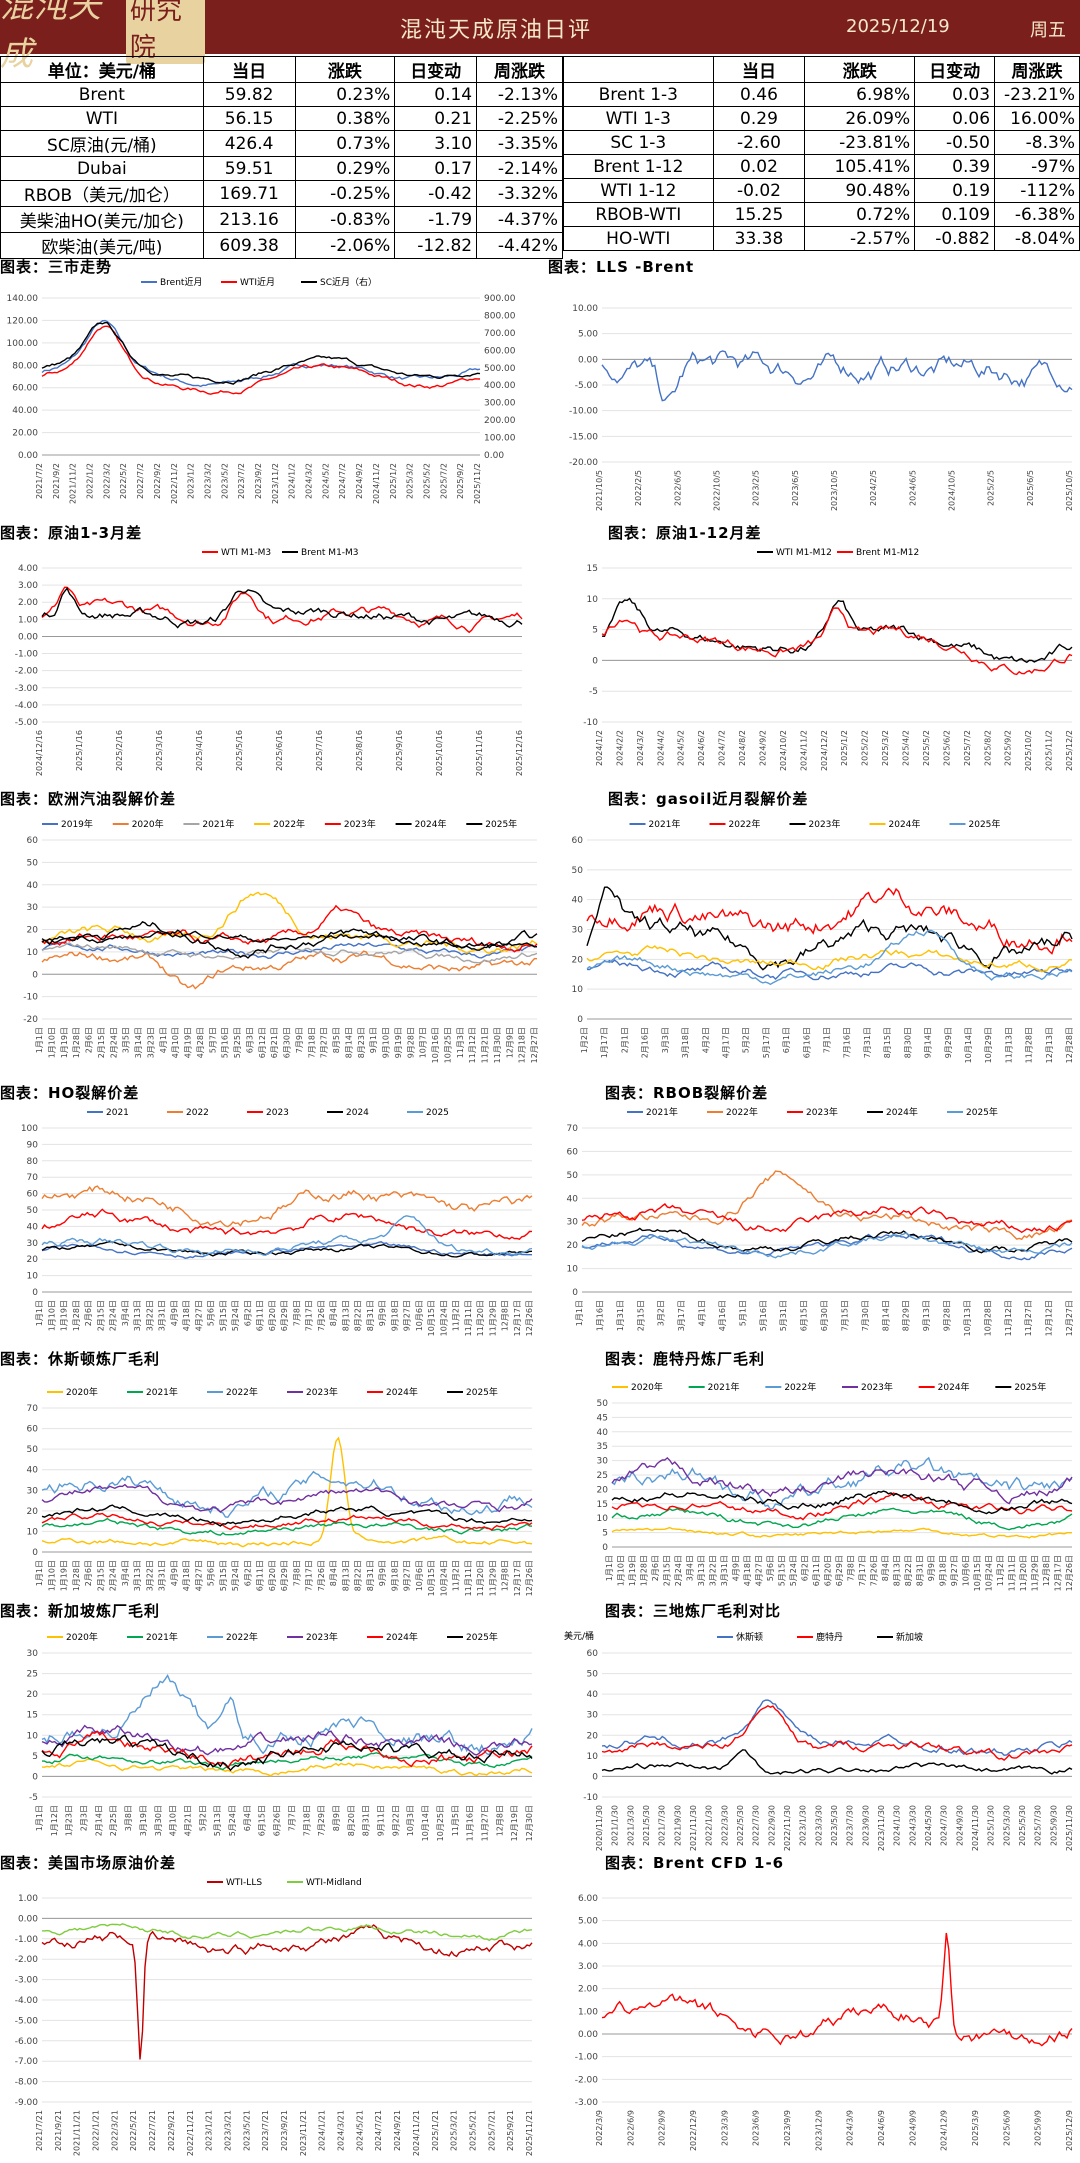 This screenshot has height=2163, width=1080. Describe the element at coordinates (191, 481) in the screenshot. I see `x-tick-label: 2023/1/2` at that location.